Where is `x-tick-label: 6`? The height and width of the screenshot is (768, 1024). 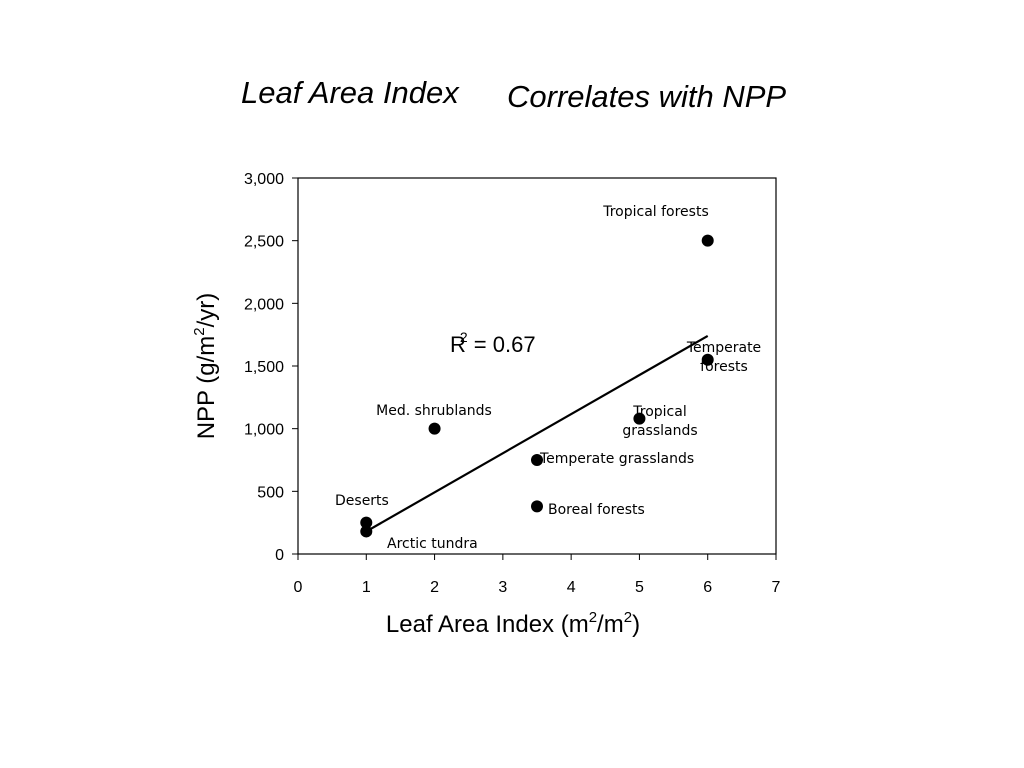 x-tick-label: 6 is located at coordinates (707, 587).